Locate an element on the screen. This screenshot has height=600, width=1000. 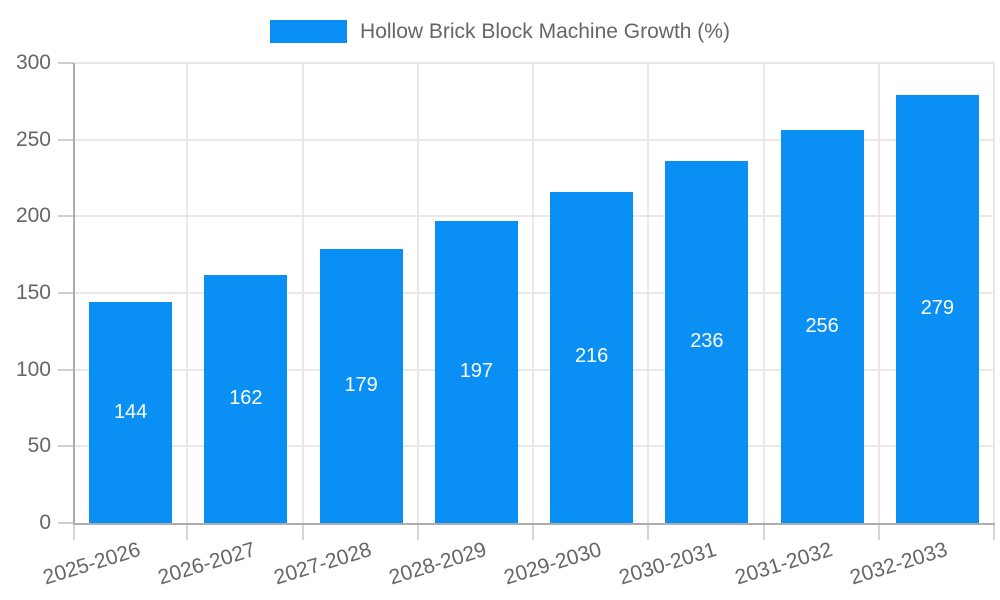
bar-2027-2028: 179 is located at coordinates (361, 385).